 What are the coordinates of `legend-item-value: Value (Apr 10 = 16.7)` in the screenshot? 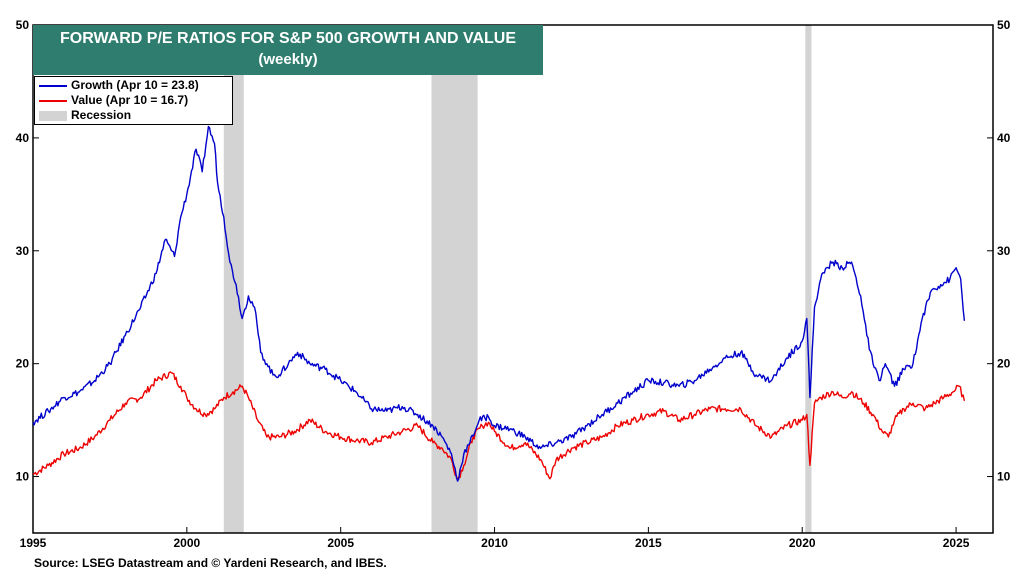 It's located at (113, 100).